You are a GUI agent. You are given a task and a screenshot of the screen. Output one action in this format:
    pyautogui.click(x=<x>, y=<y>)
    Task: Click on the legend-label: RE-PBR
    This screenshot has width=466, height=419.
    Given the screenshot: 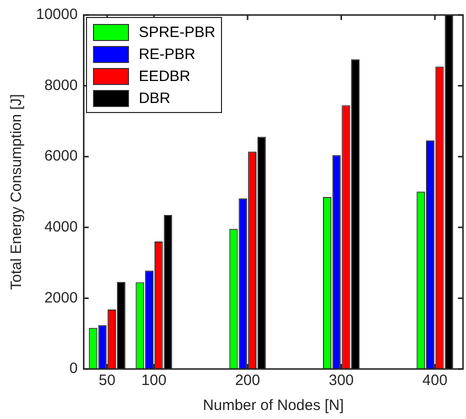 What is the action you would take?
    pyautogui.click(x=167, y=54)
    